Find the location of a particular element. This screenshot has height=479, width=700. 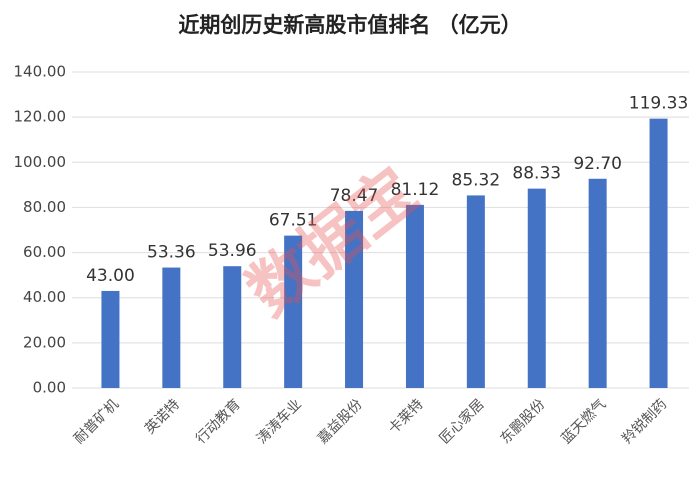

y-tick-label: 80.00 is located at coordinates (44, 207).